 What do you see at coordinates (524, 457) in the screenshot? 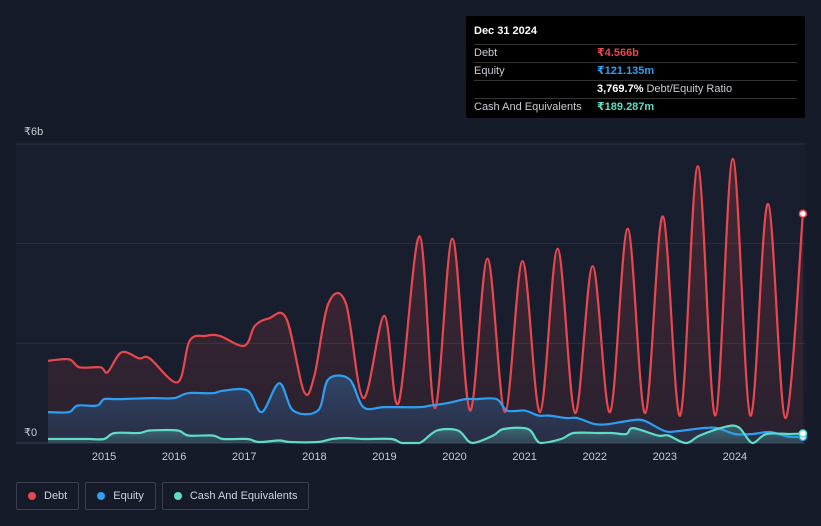
I see `x-tick-label-2021: 2021` at bounding box center [524, 457].